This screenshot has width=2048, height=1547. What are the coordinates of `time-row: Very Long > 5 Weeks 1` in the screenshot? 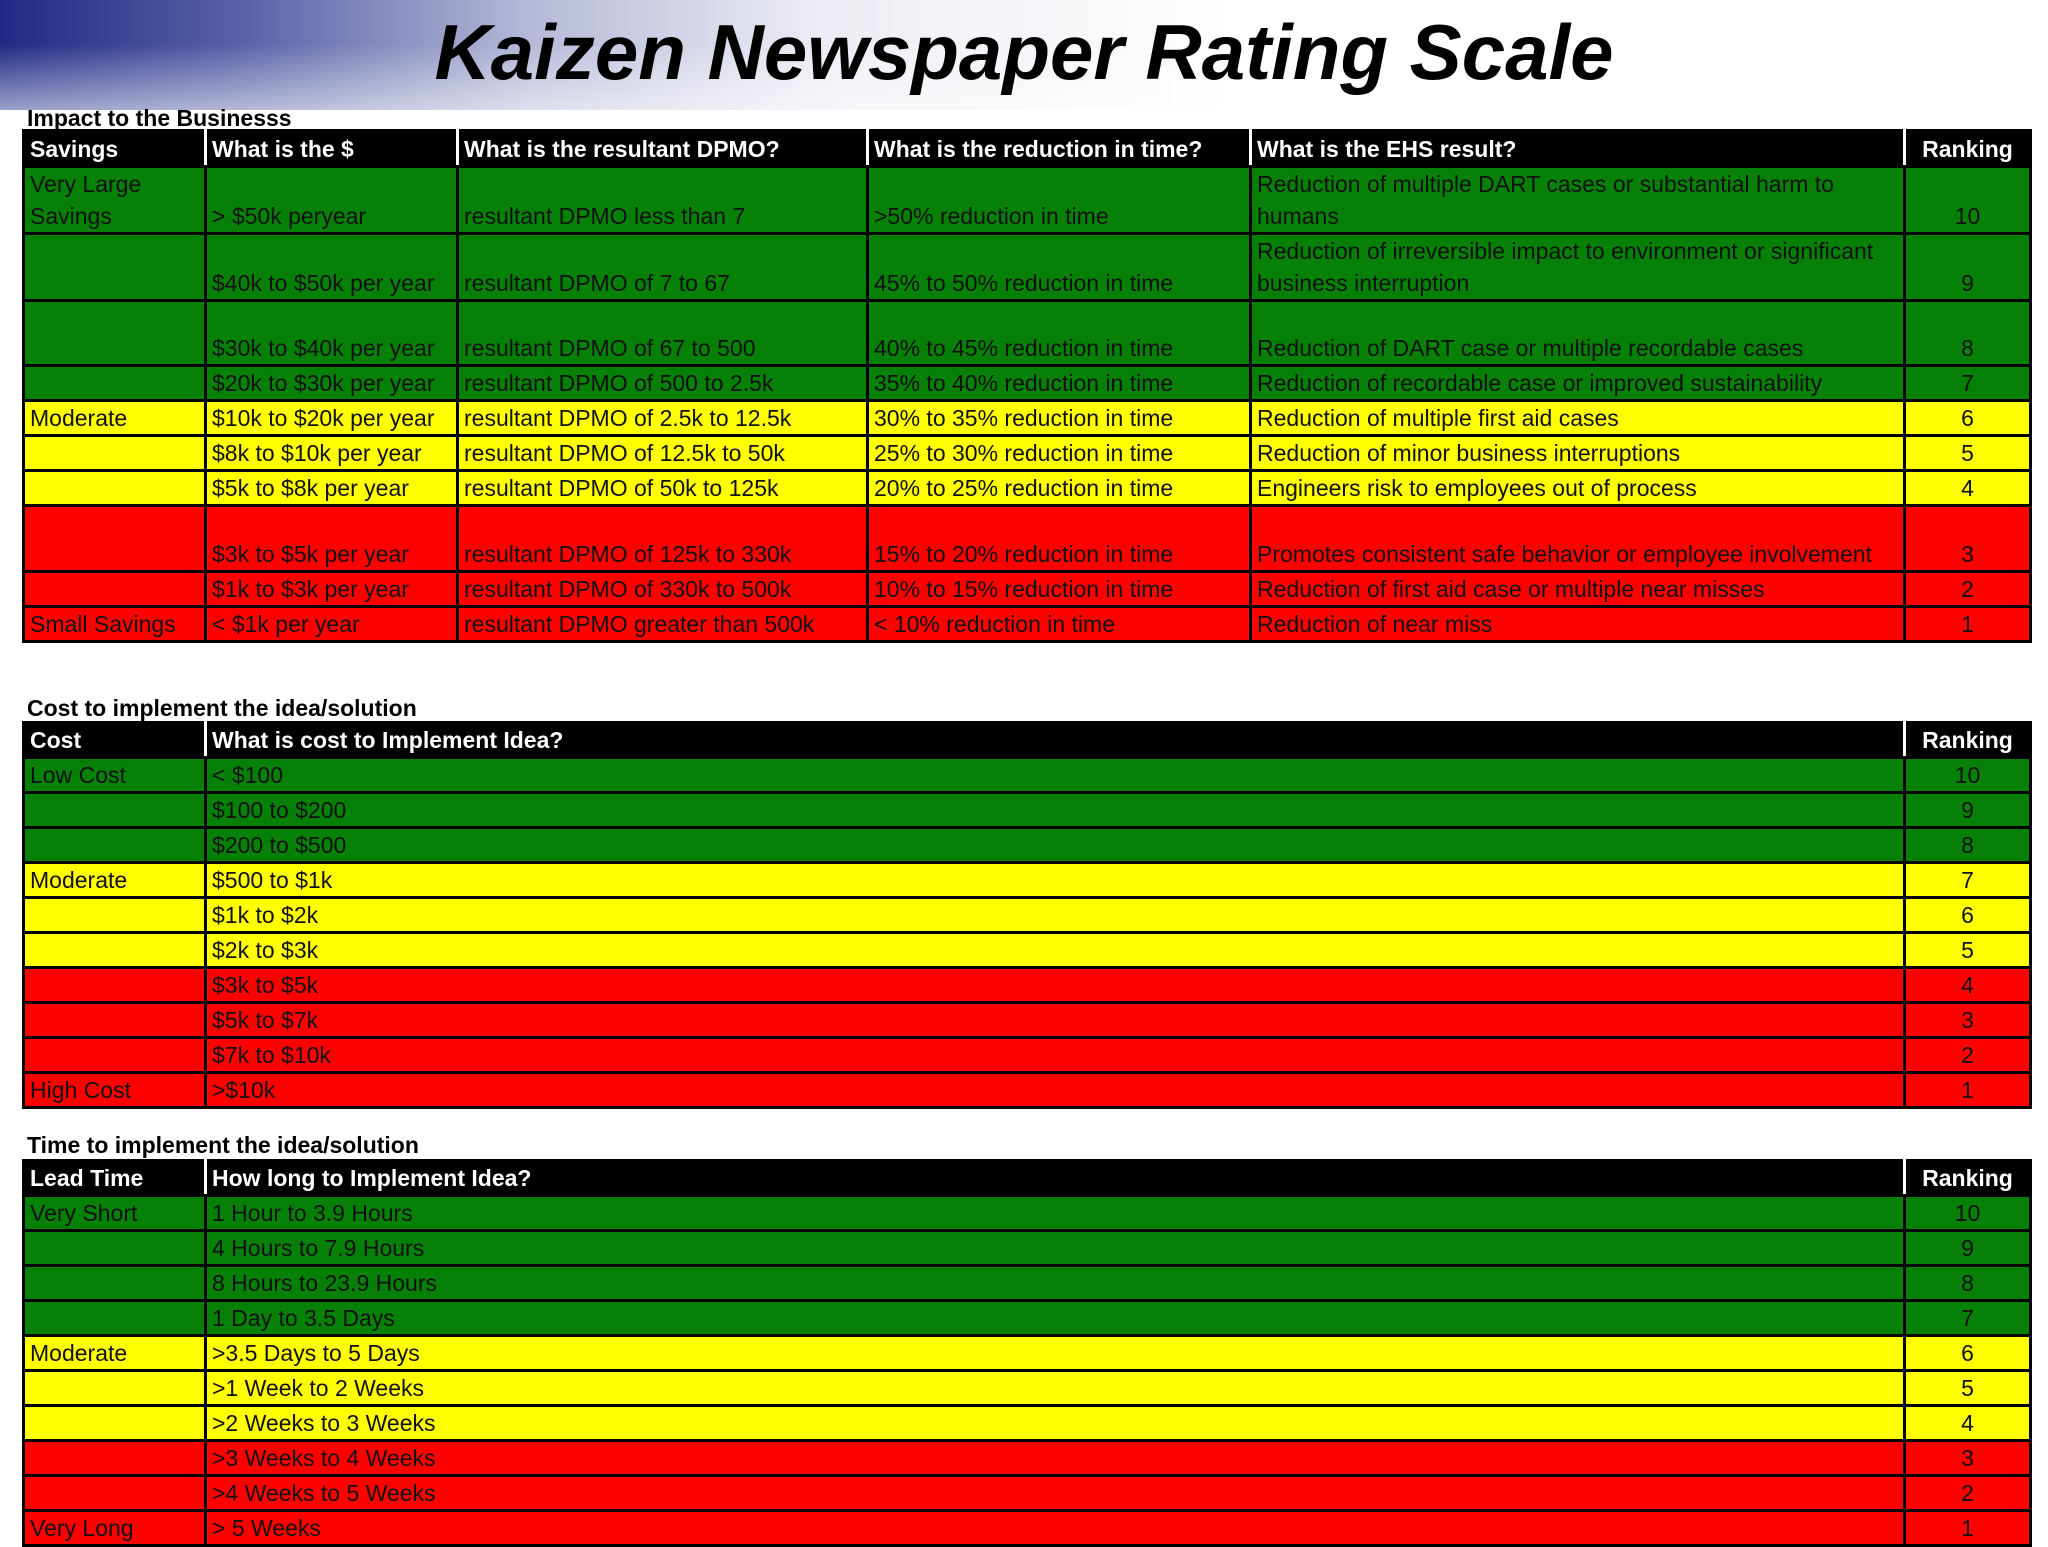 It's located at (1027, 1528).